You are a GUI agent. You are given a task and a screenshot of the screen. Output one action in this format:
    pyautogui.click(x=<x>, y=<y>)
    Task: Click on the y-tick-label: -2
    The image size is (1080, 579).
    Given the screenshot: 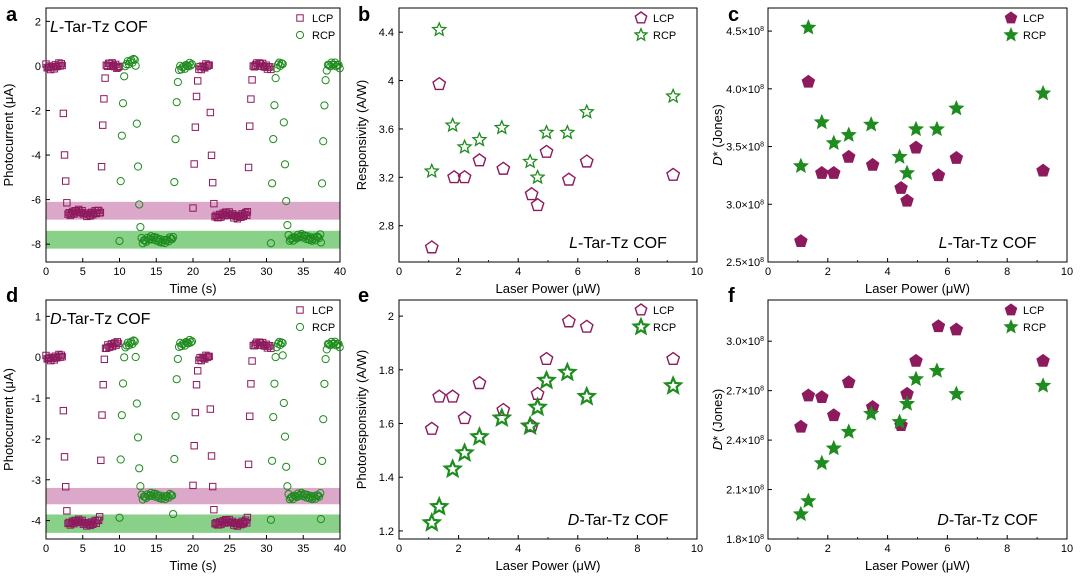 What is the action you would take?
    pyautogui.click(x=36, y=440)
    